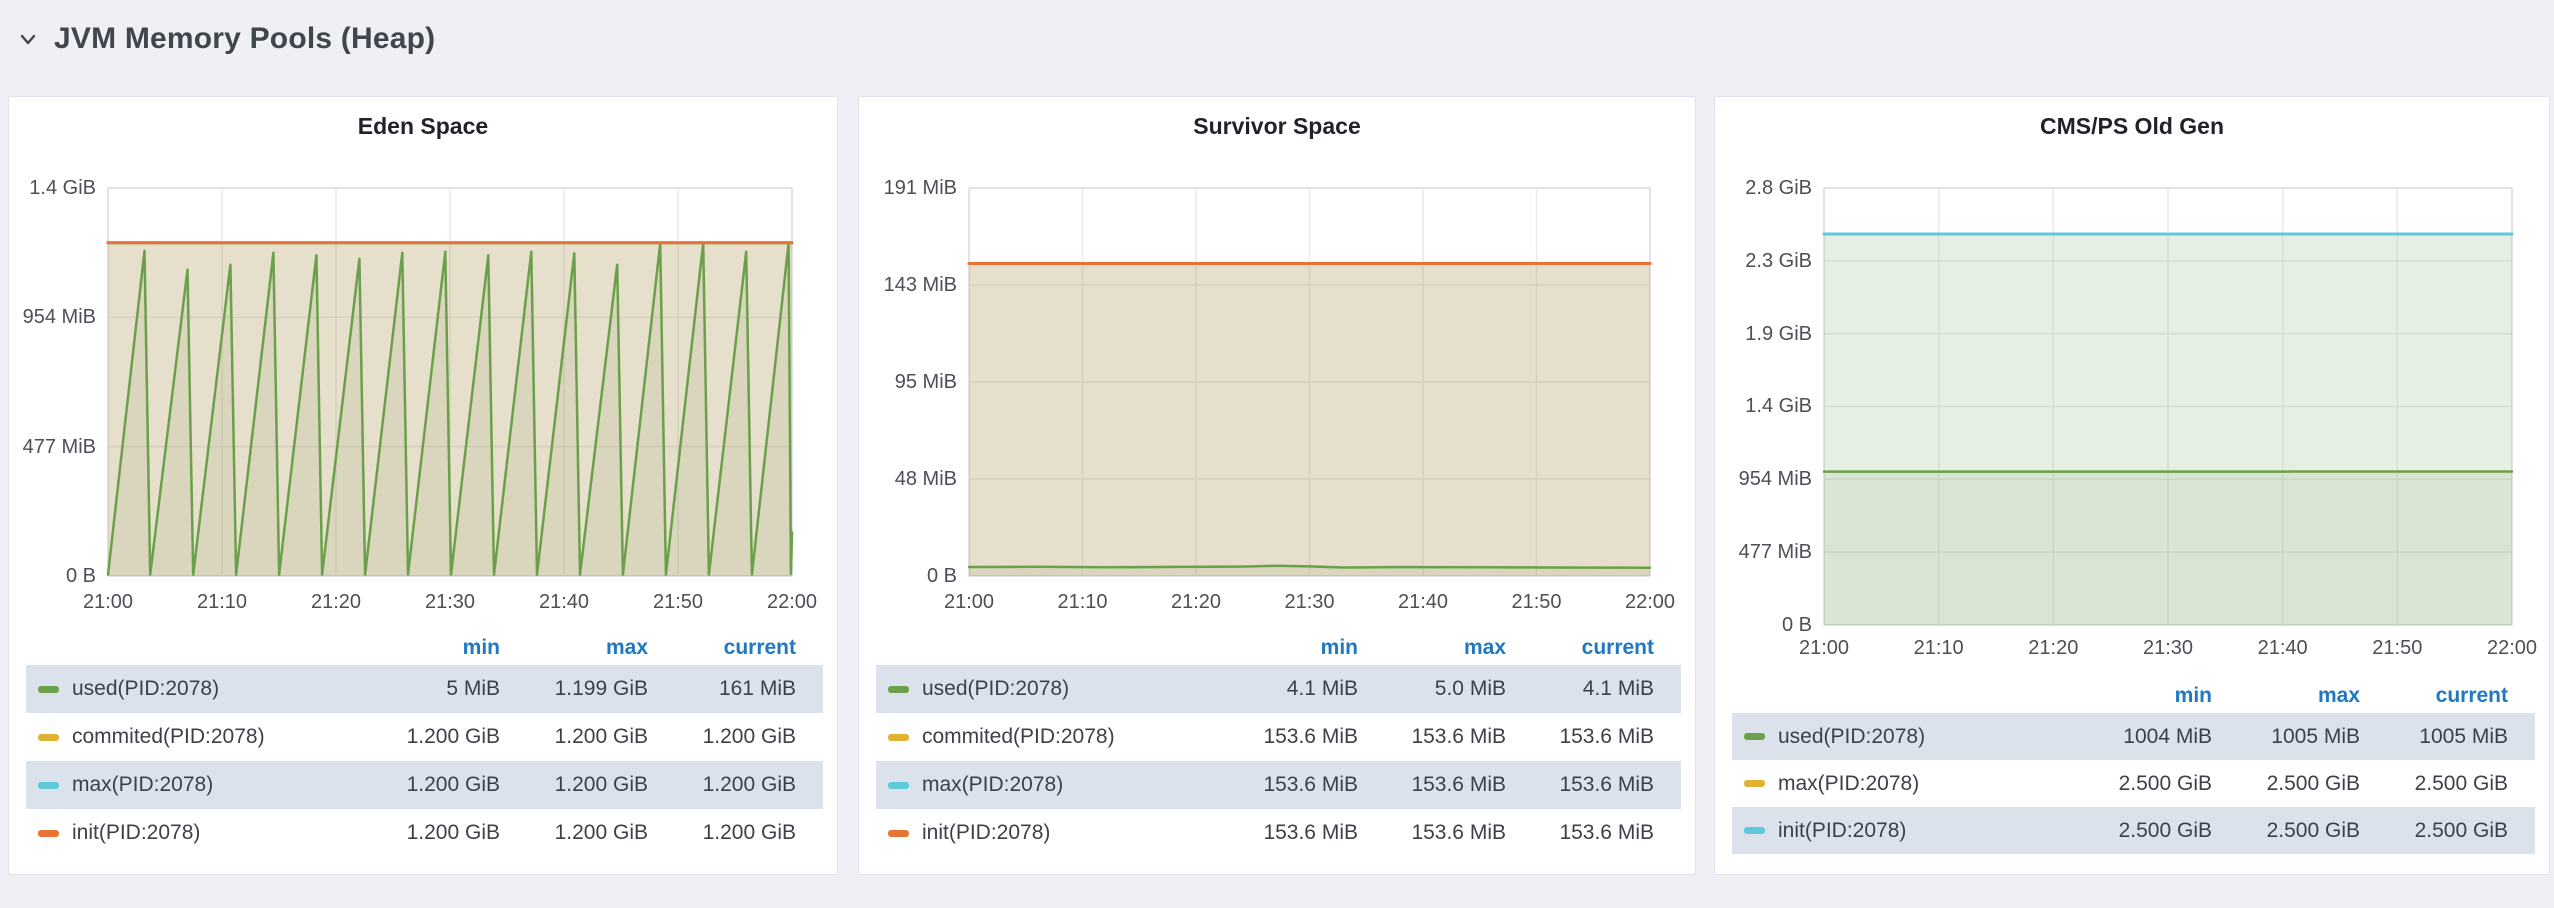 The width and height of the screenshot is (2554, 908). What do you see at coordinates (2132, 126) in the screenshot?
I see `panel-title: CMS/PS Old Gen` at bounding box center [2132, 126].